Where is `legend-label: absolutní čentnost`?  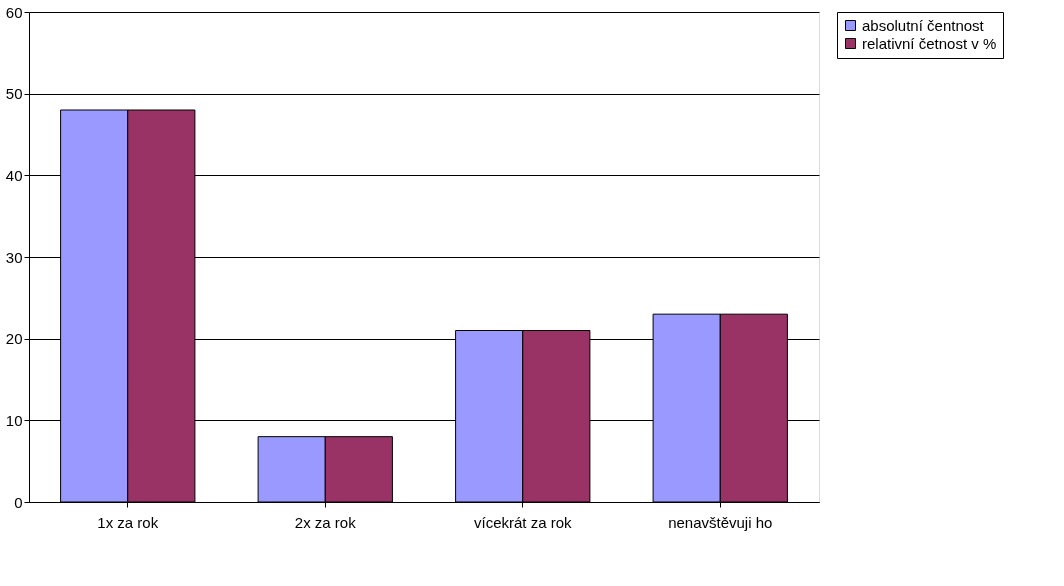
legend-label: absolutní čentnost is located at coordinates (923, 25).